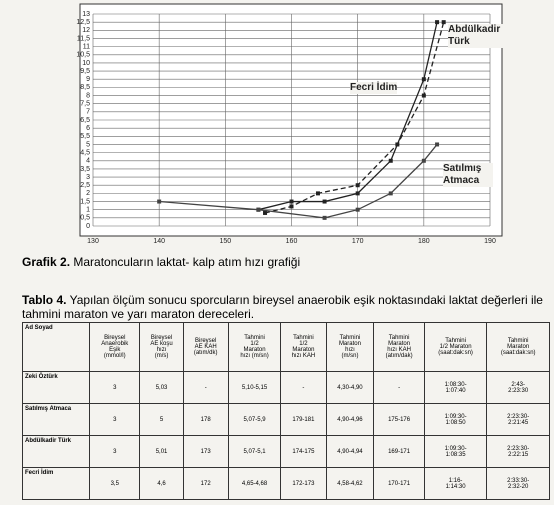 The image size is (554, 505). What do you see at coordinates (518, 387) in the screenshot?
I see `table-cell: 2:43- 2:23:30` at bounding box center [518, 387].